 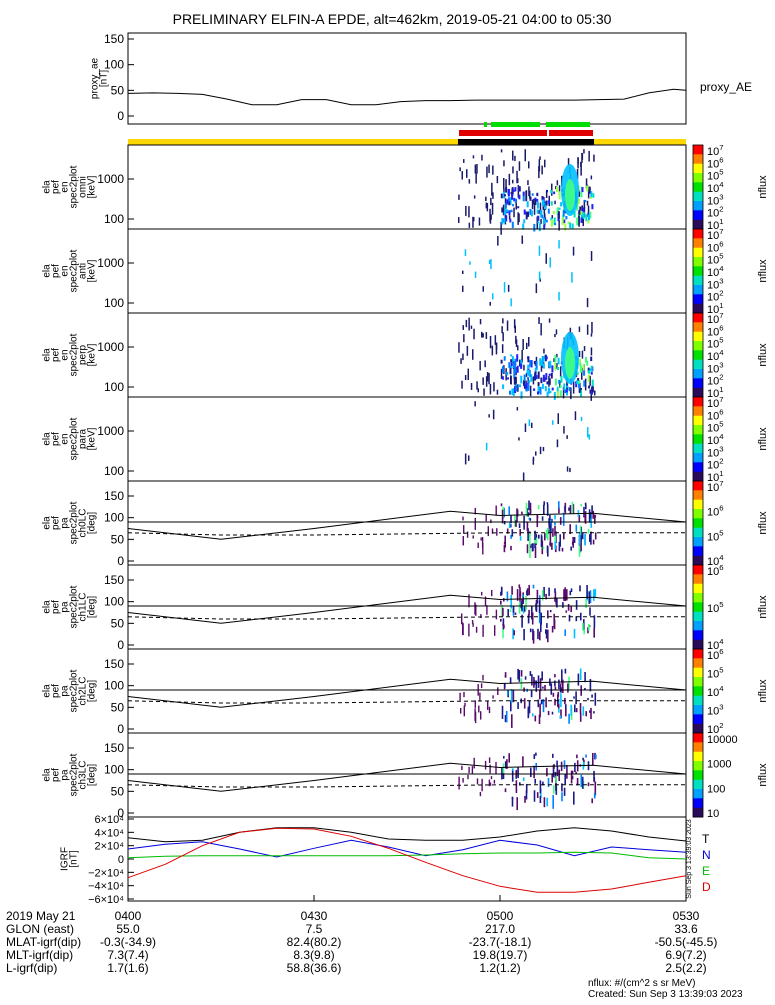 What do you see at coordinates (715, 402) in the screenshot?
I see `colorbar-label: 10⁷` at bounding box center [715, 402].